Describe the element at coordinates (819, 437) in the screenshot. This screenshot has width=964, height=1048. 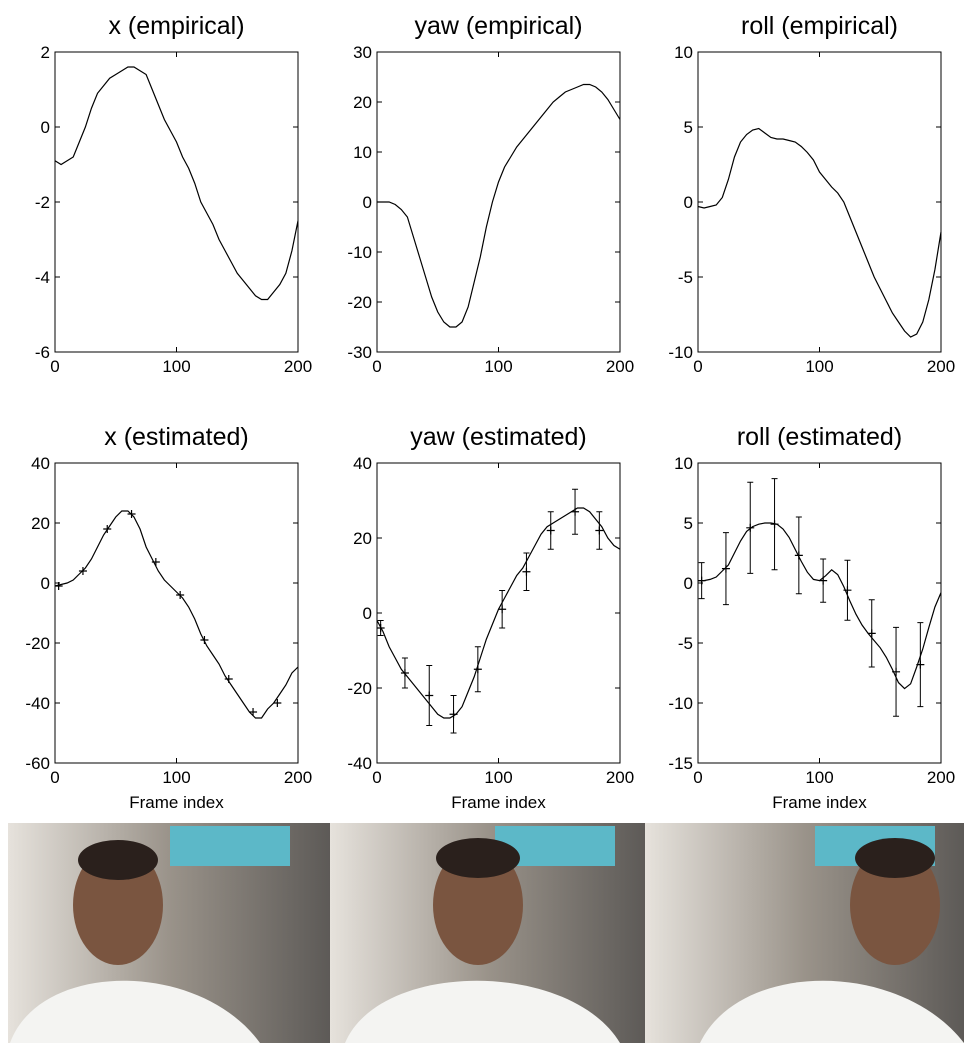
I see `chart-title: roll (estimated)` at that location.